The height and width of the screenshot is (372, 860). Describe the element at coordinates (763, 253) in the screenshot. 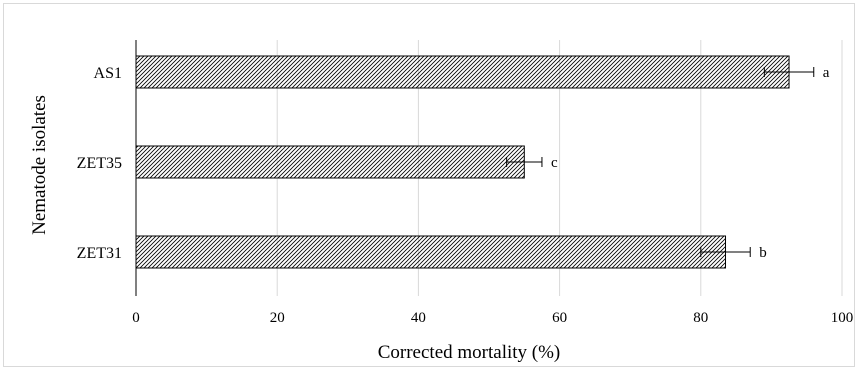

I see `significance-label: b` at that location.